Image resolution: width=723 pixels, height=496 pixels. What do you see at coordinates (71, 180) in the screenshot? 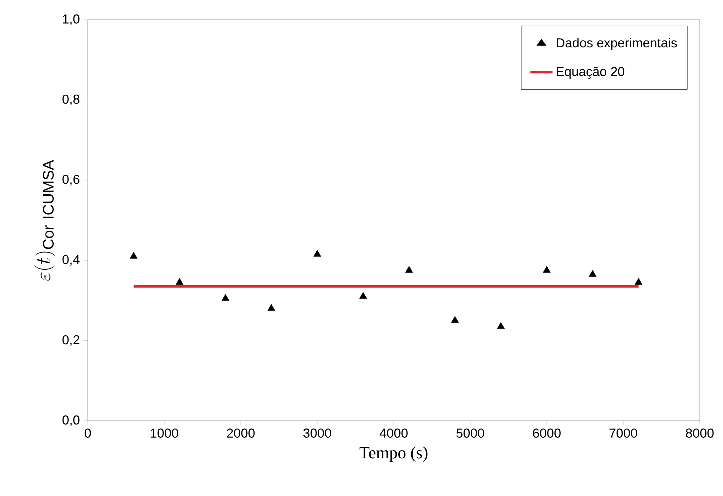
I see `y-tick-label: 0,6` at bounding box center [71, 180].